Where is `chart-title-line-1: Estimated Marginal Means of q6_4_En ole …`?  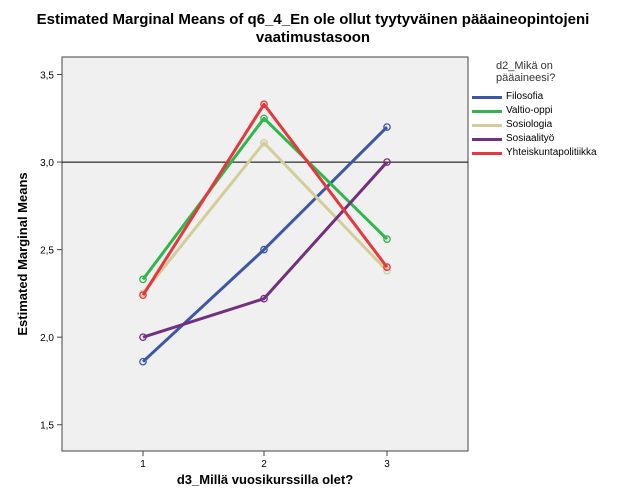 chart-title-line-1: Estimated Marginal Means of q6_4_En ole … is located at coordinates (313, 19).